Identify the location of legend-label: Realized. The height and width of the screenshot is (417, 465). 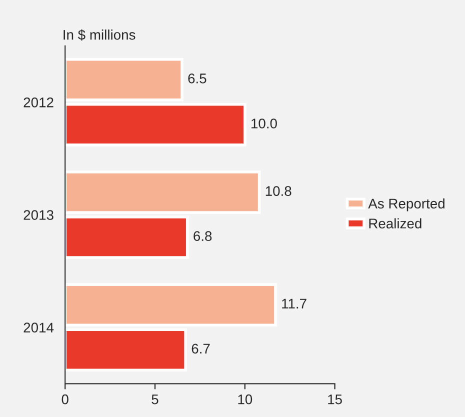
(395, 223).